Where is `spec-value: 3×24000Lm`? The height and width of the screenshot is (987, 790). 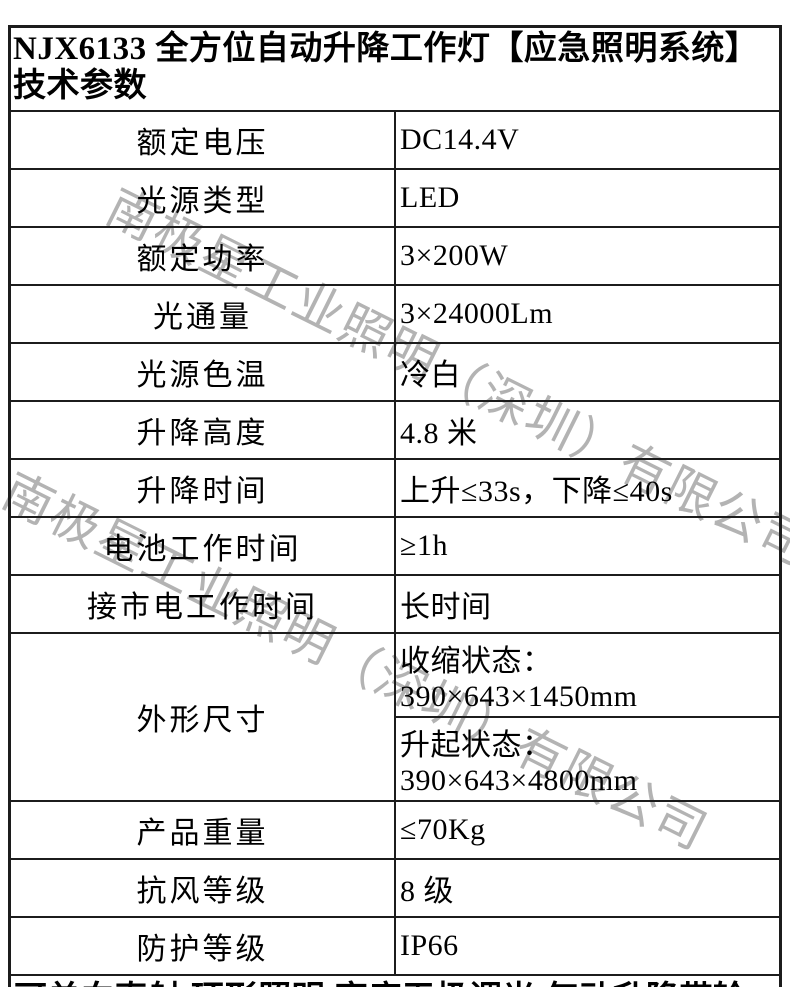
spec-value: 3×24000Lm is located at coordinates (588, 314).